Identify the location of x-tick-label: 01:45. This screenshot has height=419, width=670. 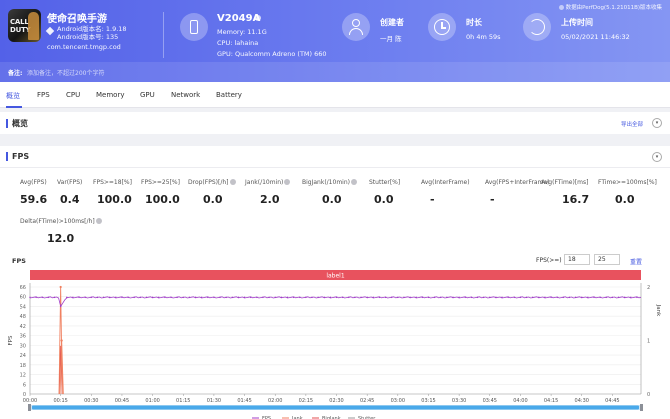
(244, 401).